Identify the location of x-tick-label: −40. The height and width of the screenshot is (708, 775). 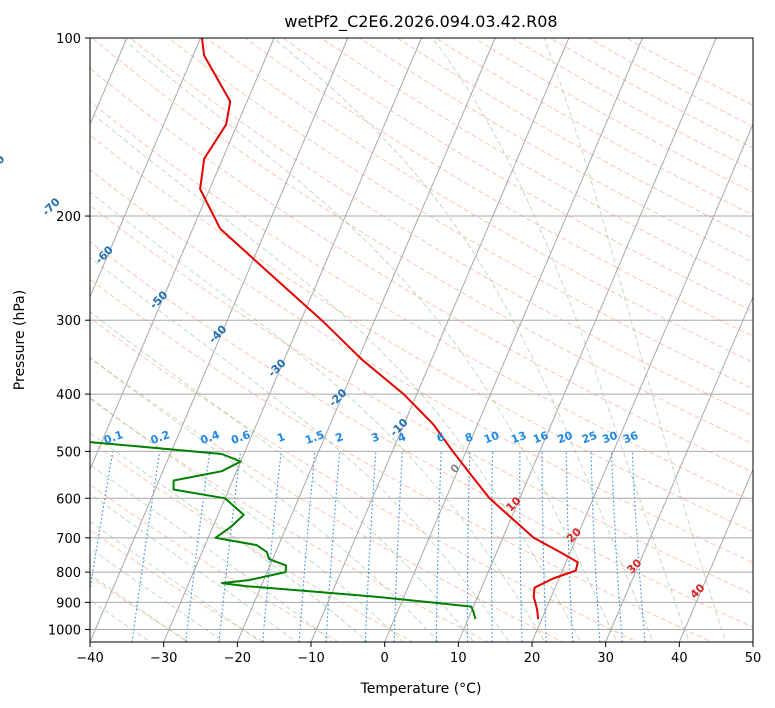
(89, 658).